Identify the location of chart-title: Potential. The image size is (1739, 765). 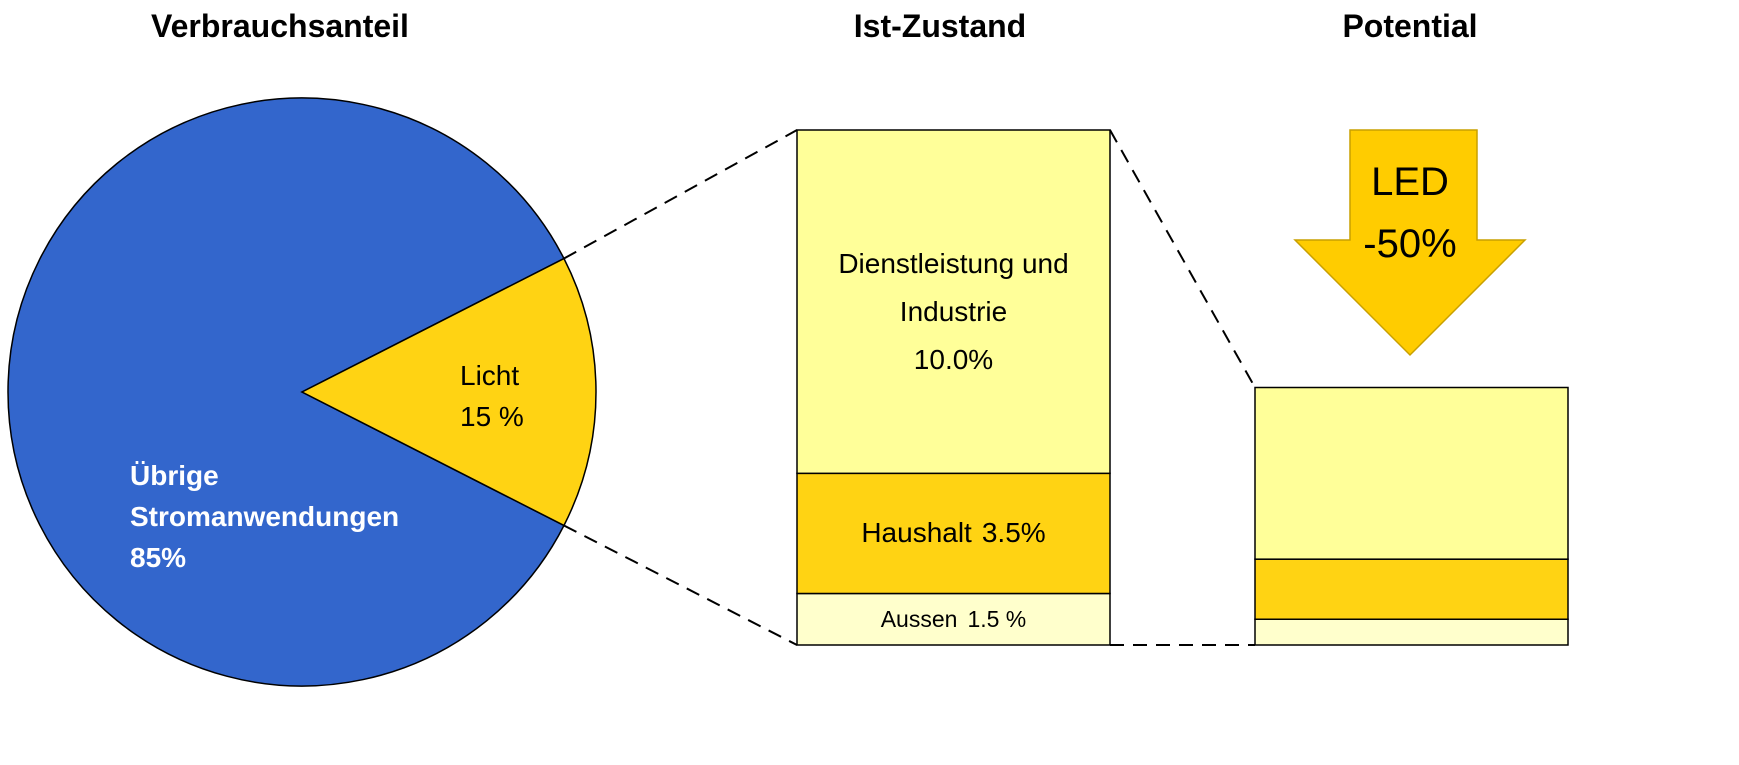
(1410, 26).